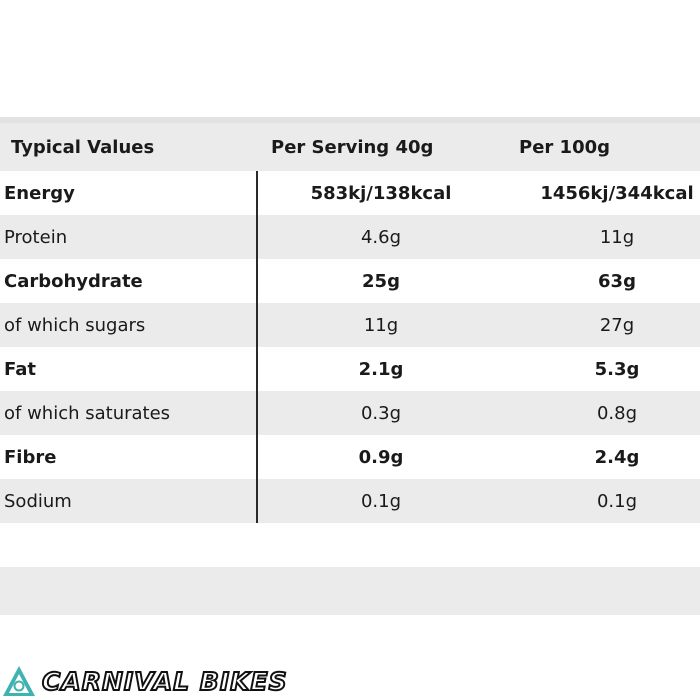 This screenshot has width=700, height=700. What do you see at coordinates (350, 369) in the screenshot?
I see `table-row-fat: Fat 2.1g 5.3g` at bounding box center [350, 369].